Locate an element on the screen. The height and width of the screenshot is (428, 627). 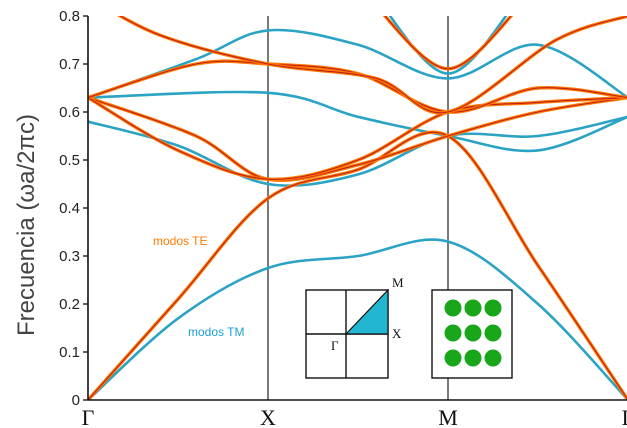
y-tick-labels: 0 0.1 0.2 0.3 0.4 0.5 0.6 0.7 0.8 is located at coordinates (73, 208).